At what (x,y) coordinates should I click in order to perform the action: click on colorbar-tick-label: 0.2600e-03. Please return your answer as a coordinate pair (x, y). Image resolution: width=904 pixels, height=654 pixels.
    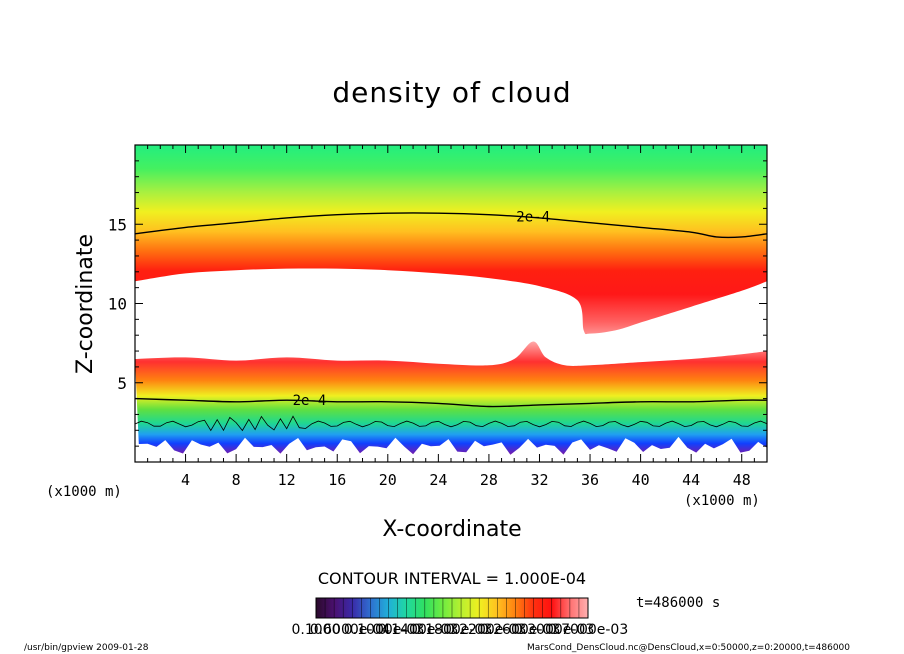
    Looking at the image, I should click on (520, 630).